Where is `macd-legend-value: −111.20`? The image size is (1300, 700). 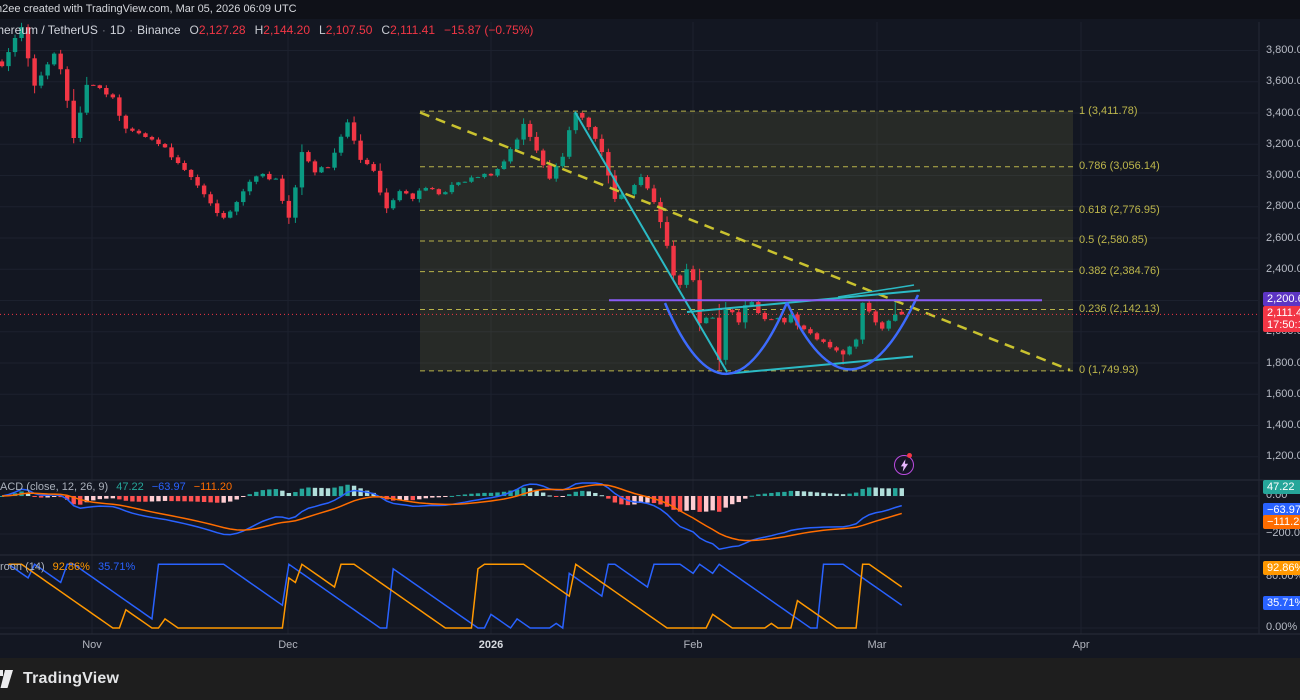
macd-legend-value: −111.20 is located at coordinates (213, 487).